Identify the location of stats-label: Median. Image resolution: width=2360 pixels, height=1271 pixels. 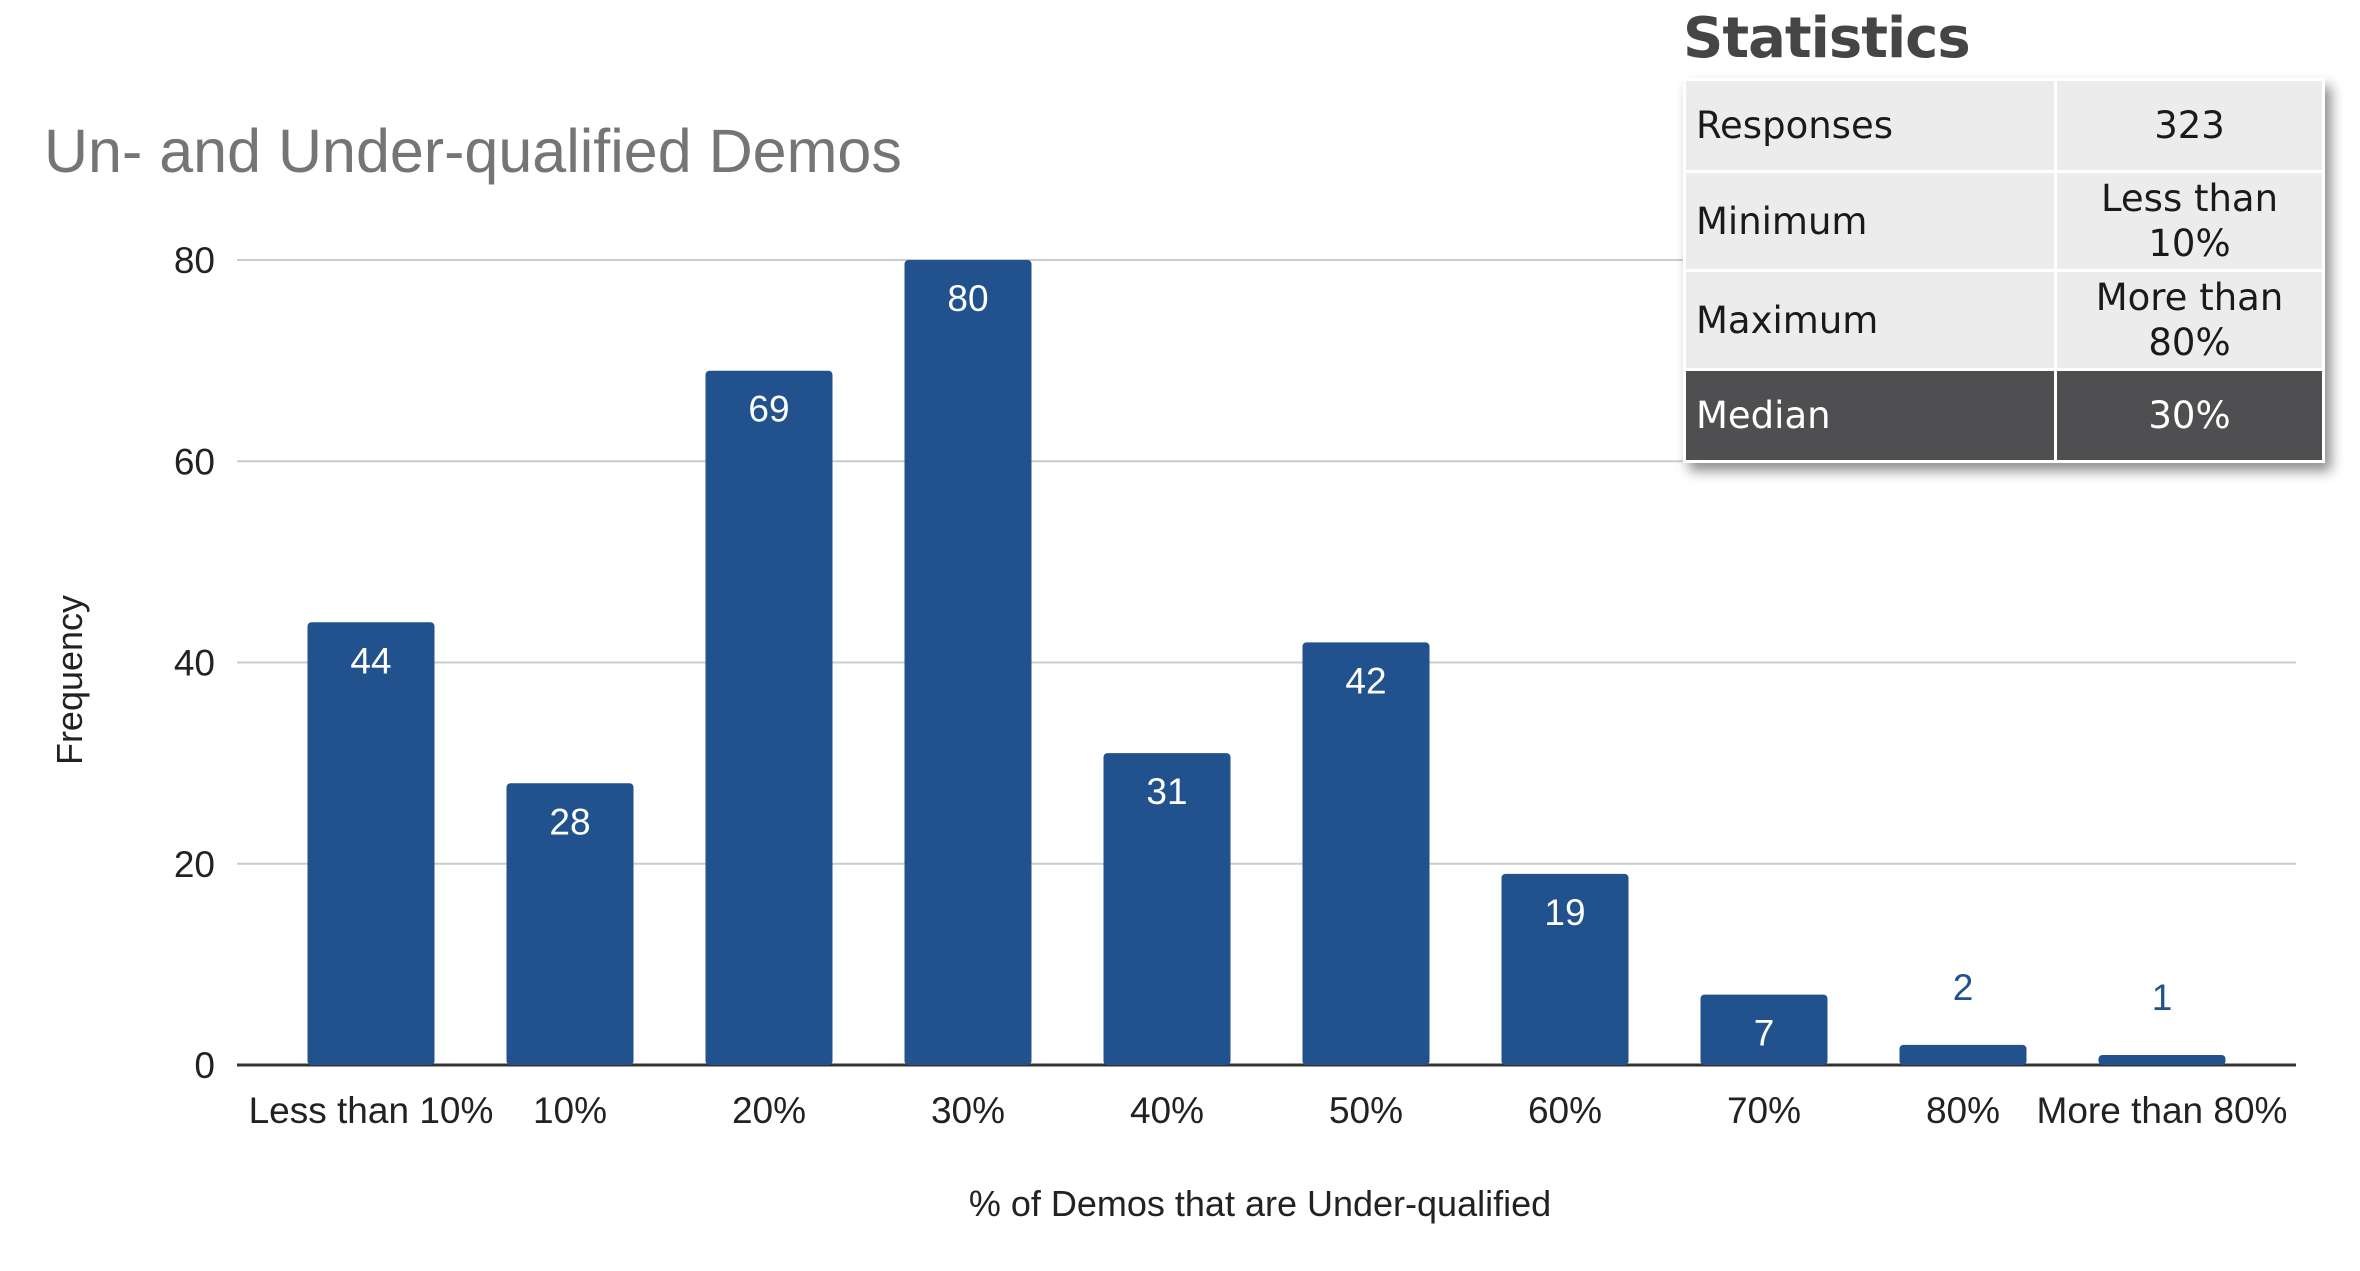
(1870, 415).